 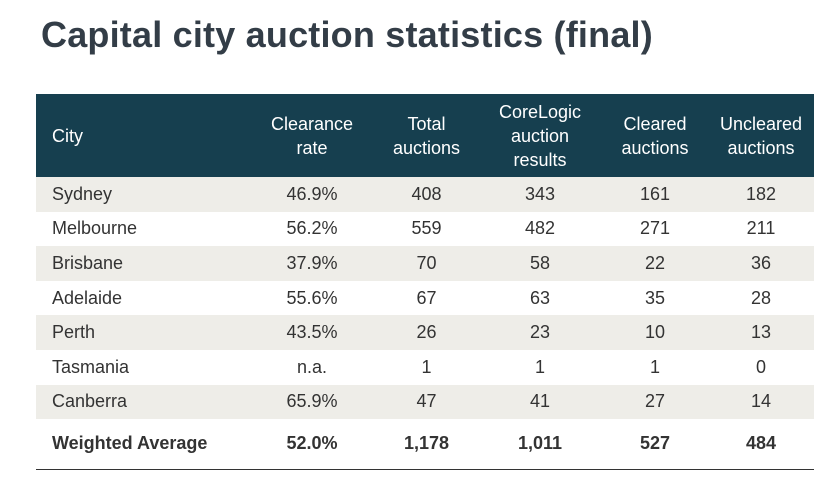 What do you see at coordinates (540, 297) in the screenshot?
I see `corelogic-results-cell: 63` at bounding box center [540, 297].